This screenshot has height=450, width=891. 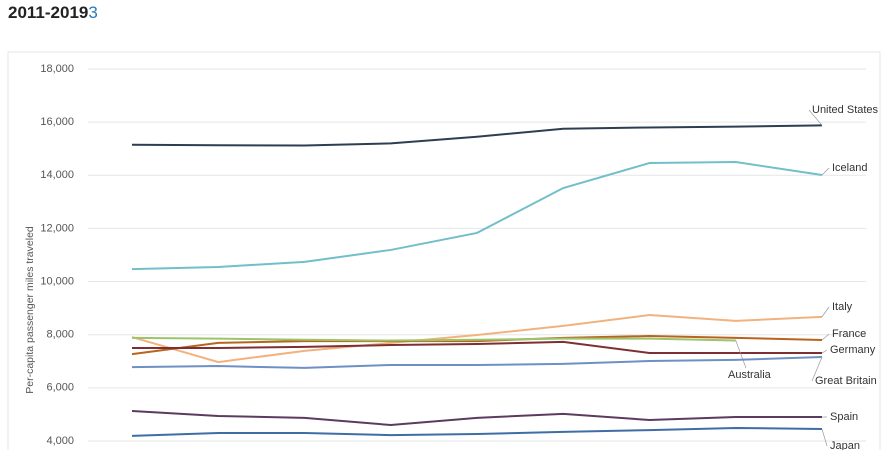 What do you see at coordinates (842, 307) in the screenshot?
I see `series-label: Italy` at bounding box center [842, 307].